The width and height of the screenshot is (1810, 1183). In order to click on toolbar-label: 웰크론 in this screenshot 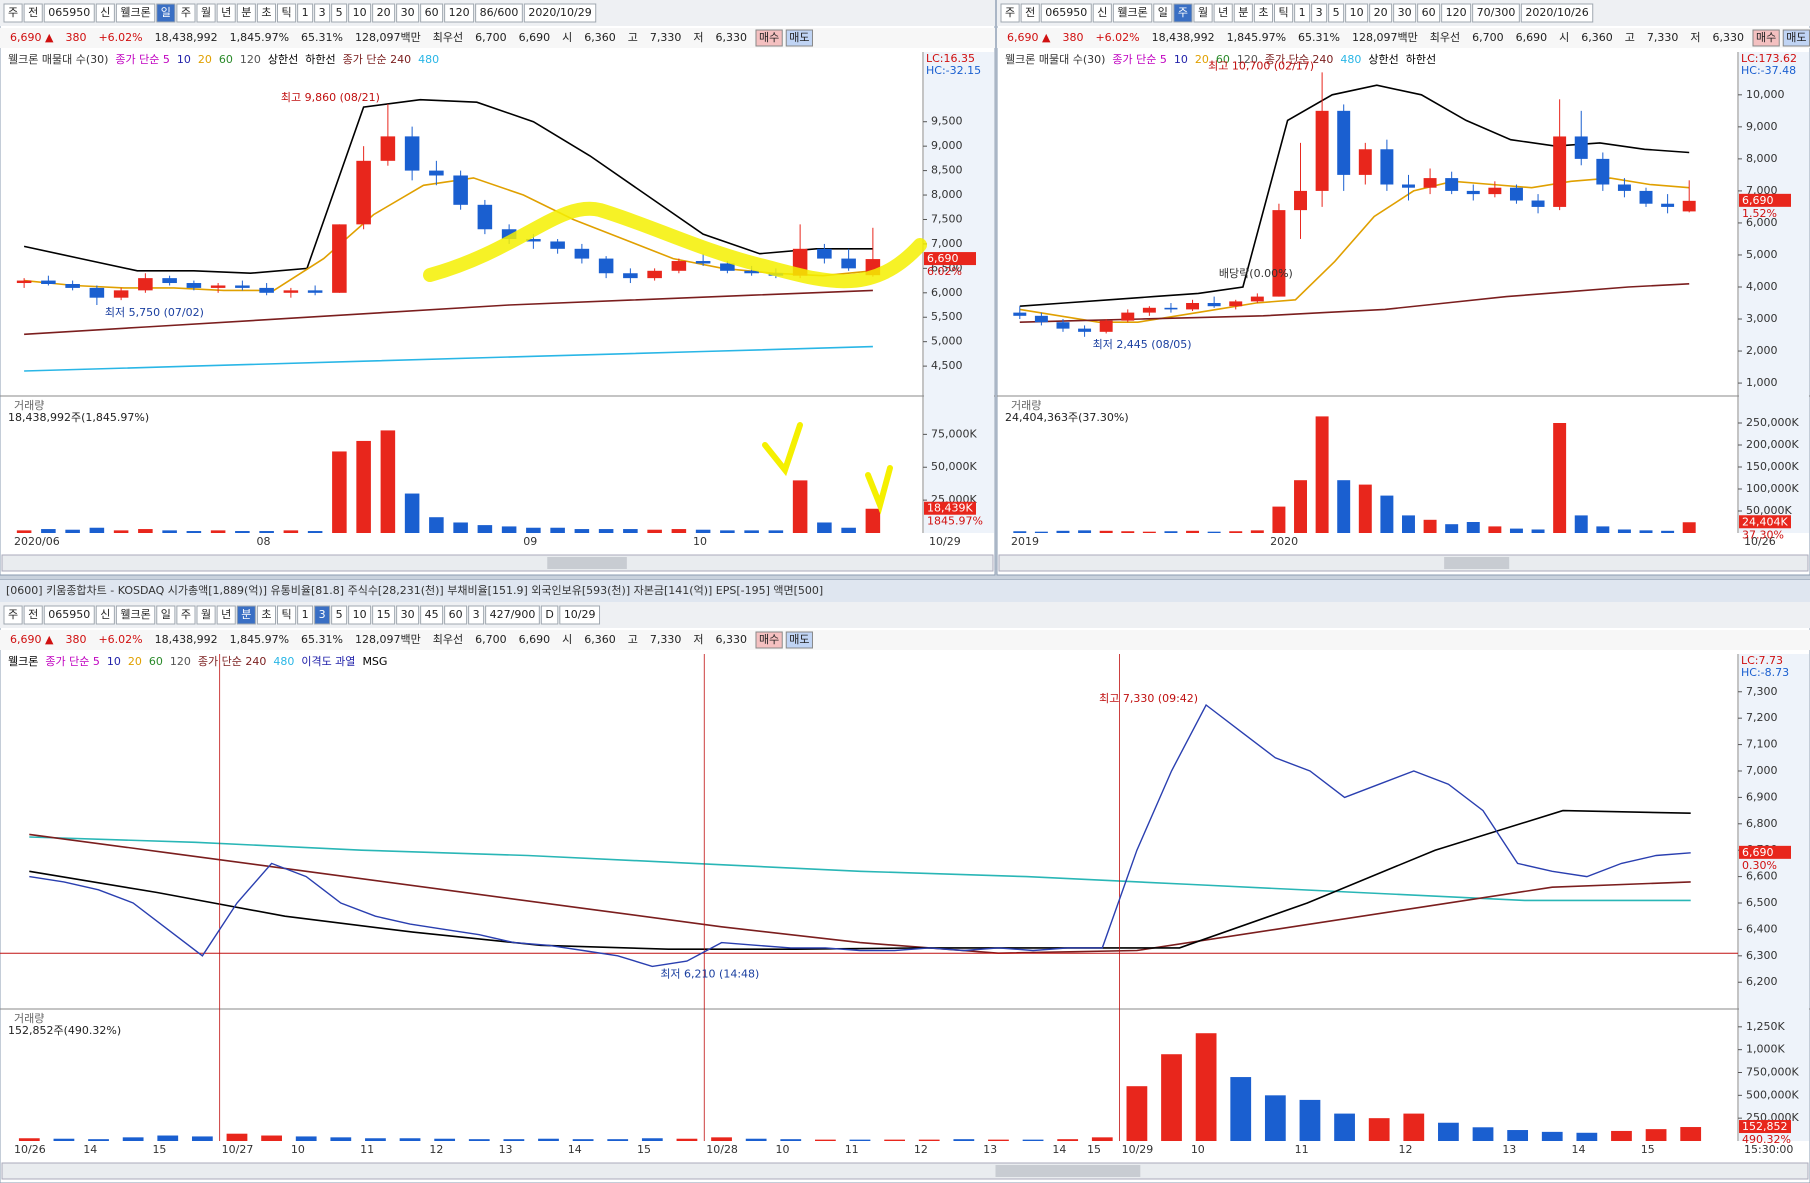, I will do `click(1132, 12)`.